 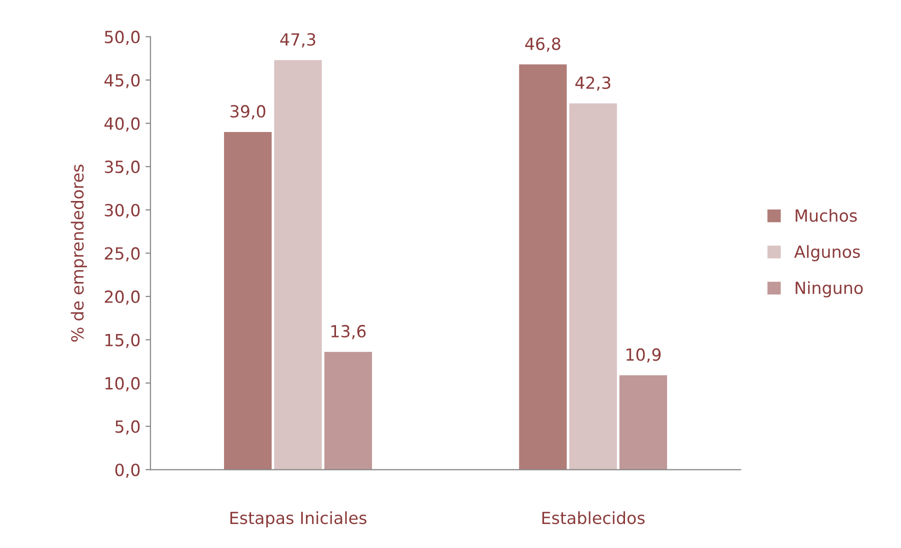 I want to click on y-axis-title: % de emprendedores, so click(x=78, y=253).